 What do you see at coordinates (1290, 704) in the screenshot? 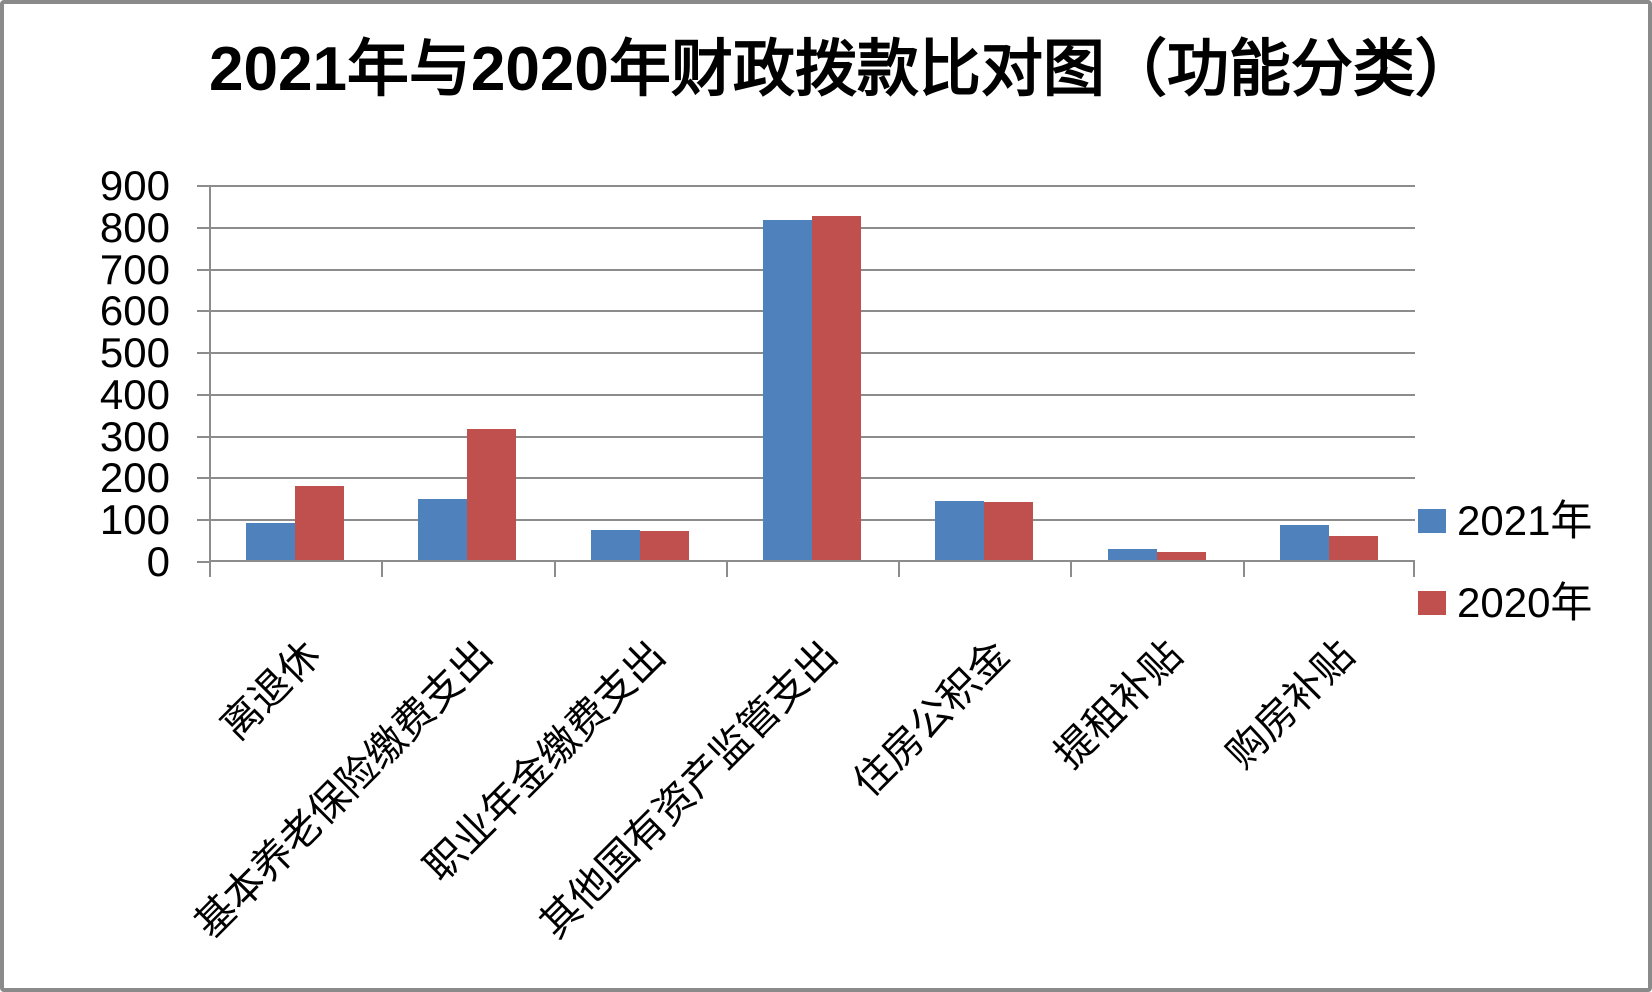
I see `x-axis-label-6: 购房补贴` at bounding box center [1290, 704].